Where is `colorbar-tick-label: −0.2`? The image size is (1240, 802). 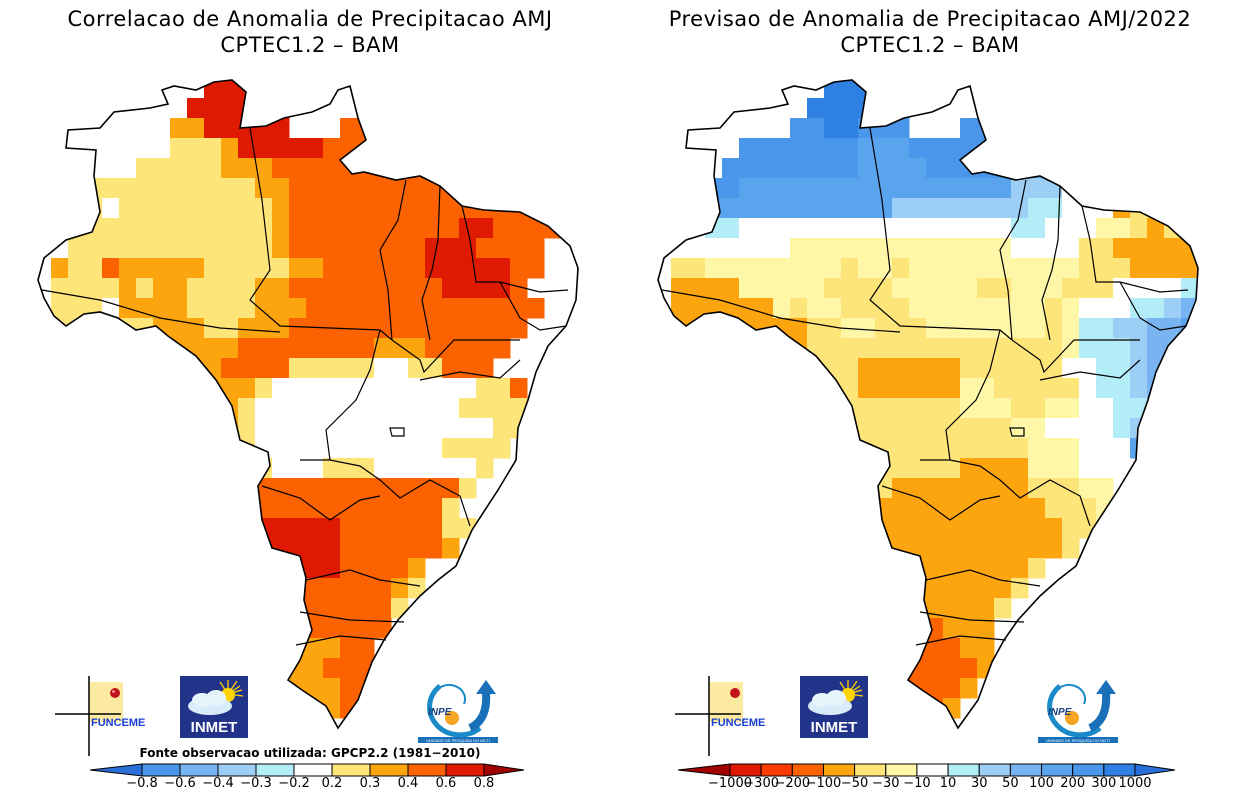 colorbar-tick-label: −0.2 is located at coordinates (294, 783).